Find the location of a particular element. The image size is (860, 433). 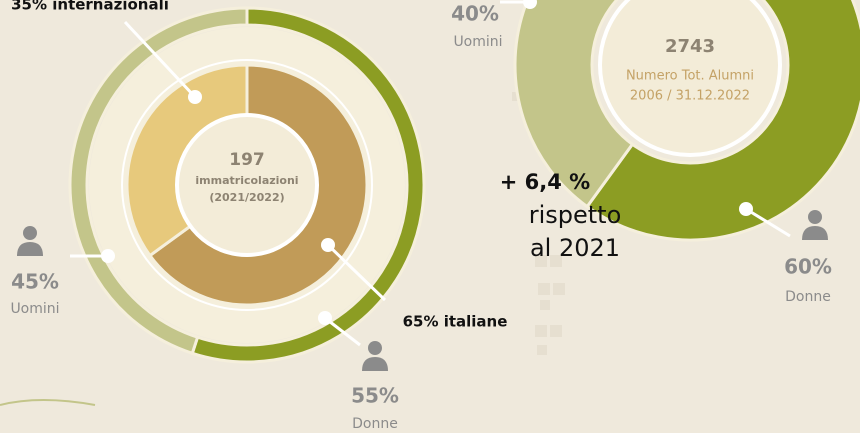

annotation: al 2021 is located at coordinates (575, 248).